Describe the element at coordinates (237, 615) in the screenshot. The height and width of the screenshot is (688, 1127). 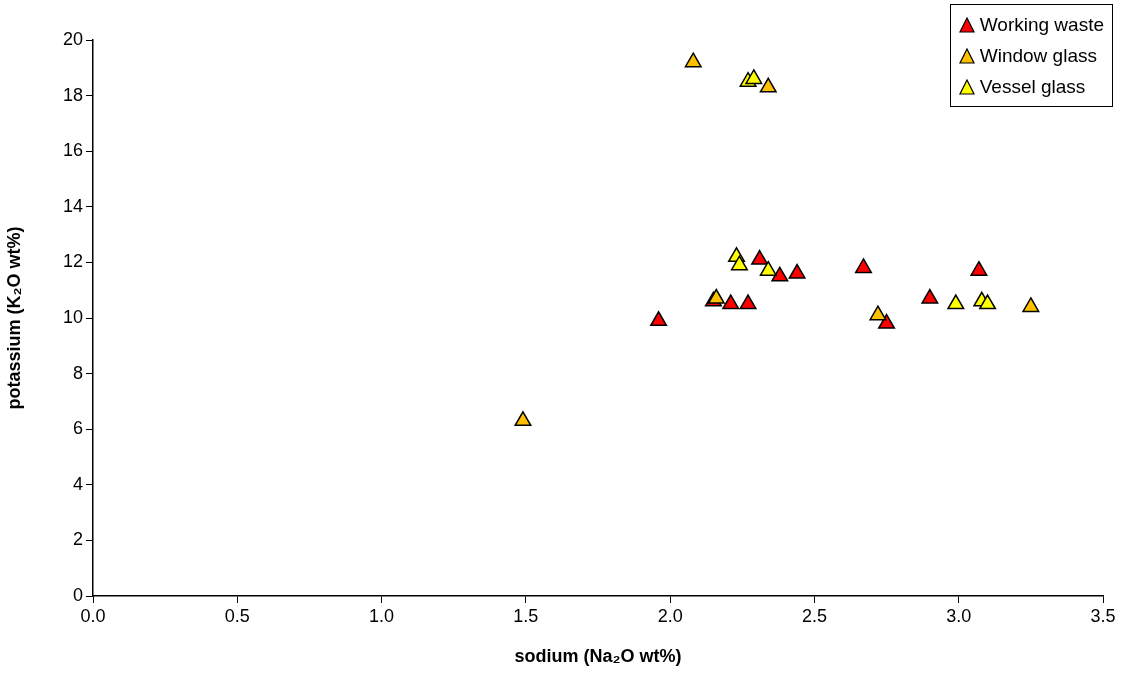
I see `x-tick-label: 0.5` at that location.